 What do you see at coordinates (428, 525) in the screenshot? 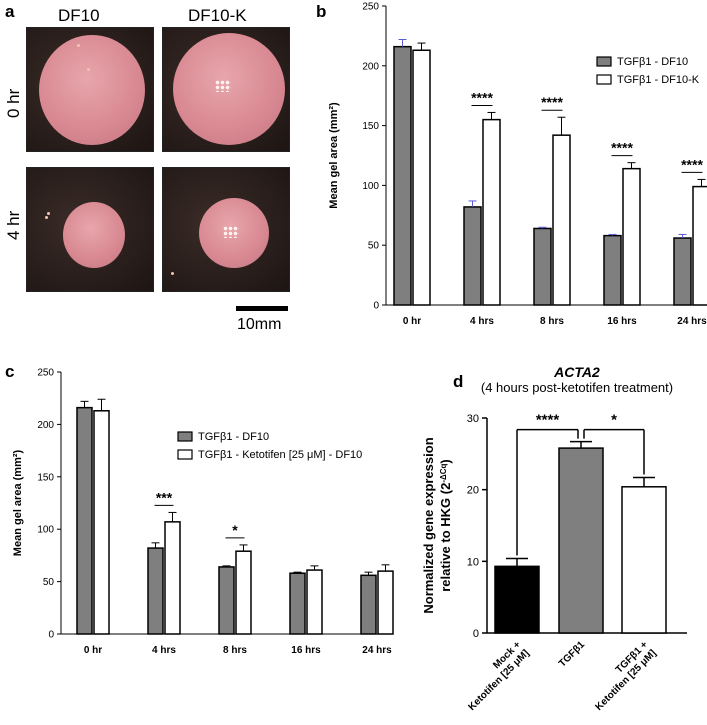
I see `y-axis-label-line1: Normalized gene expression` at bounding box center [428, 525].